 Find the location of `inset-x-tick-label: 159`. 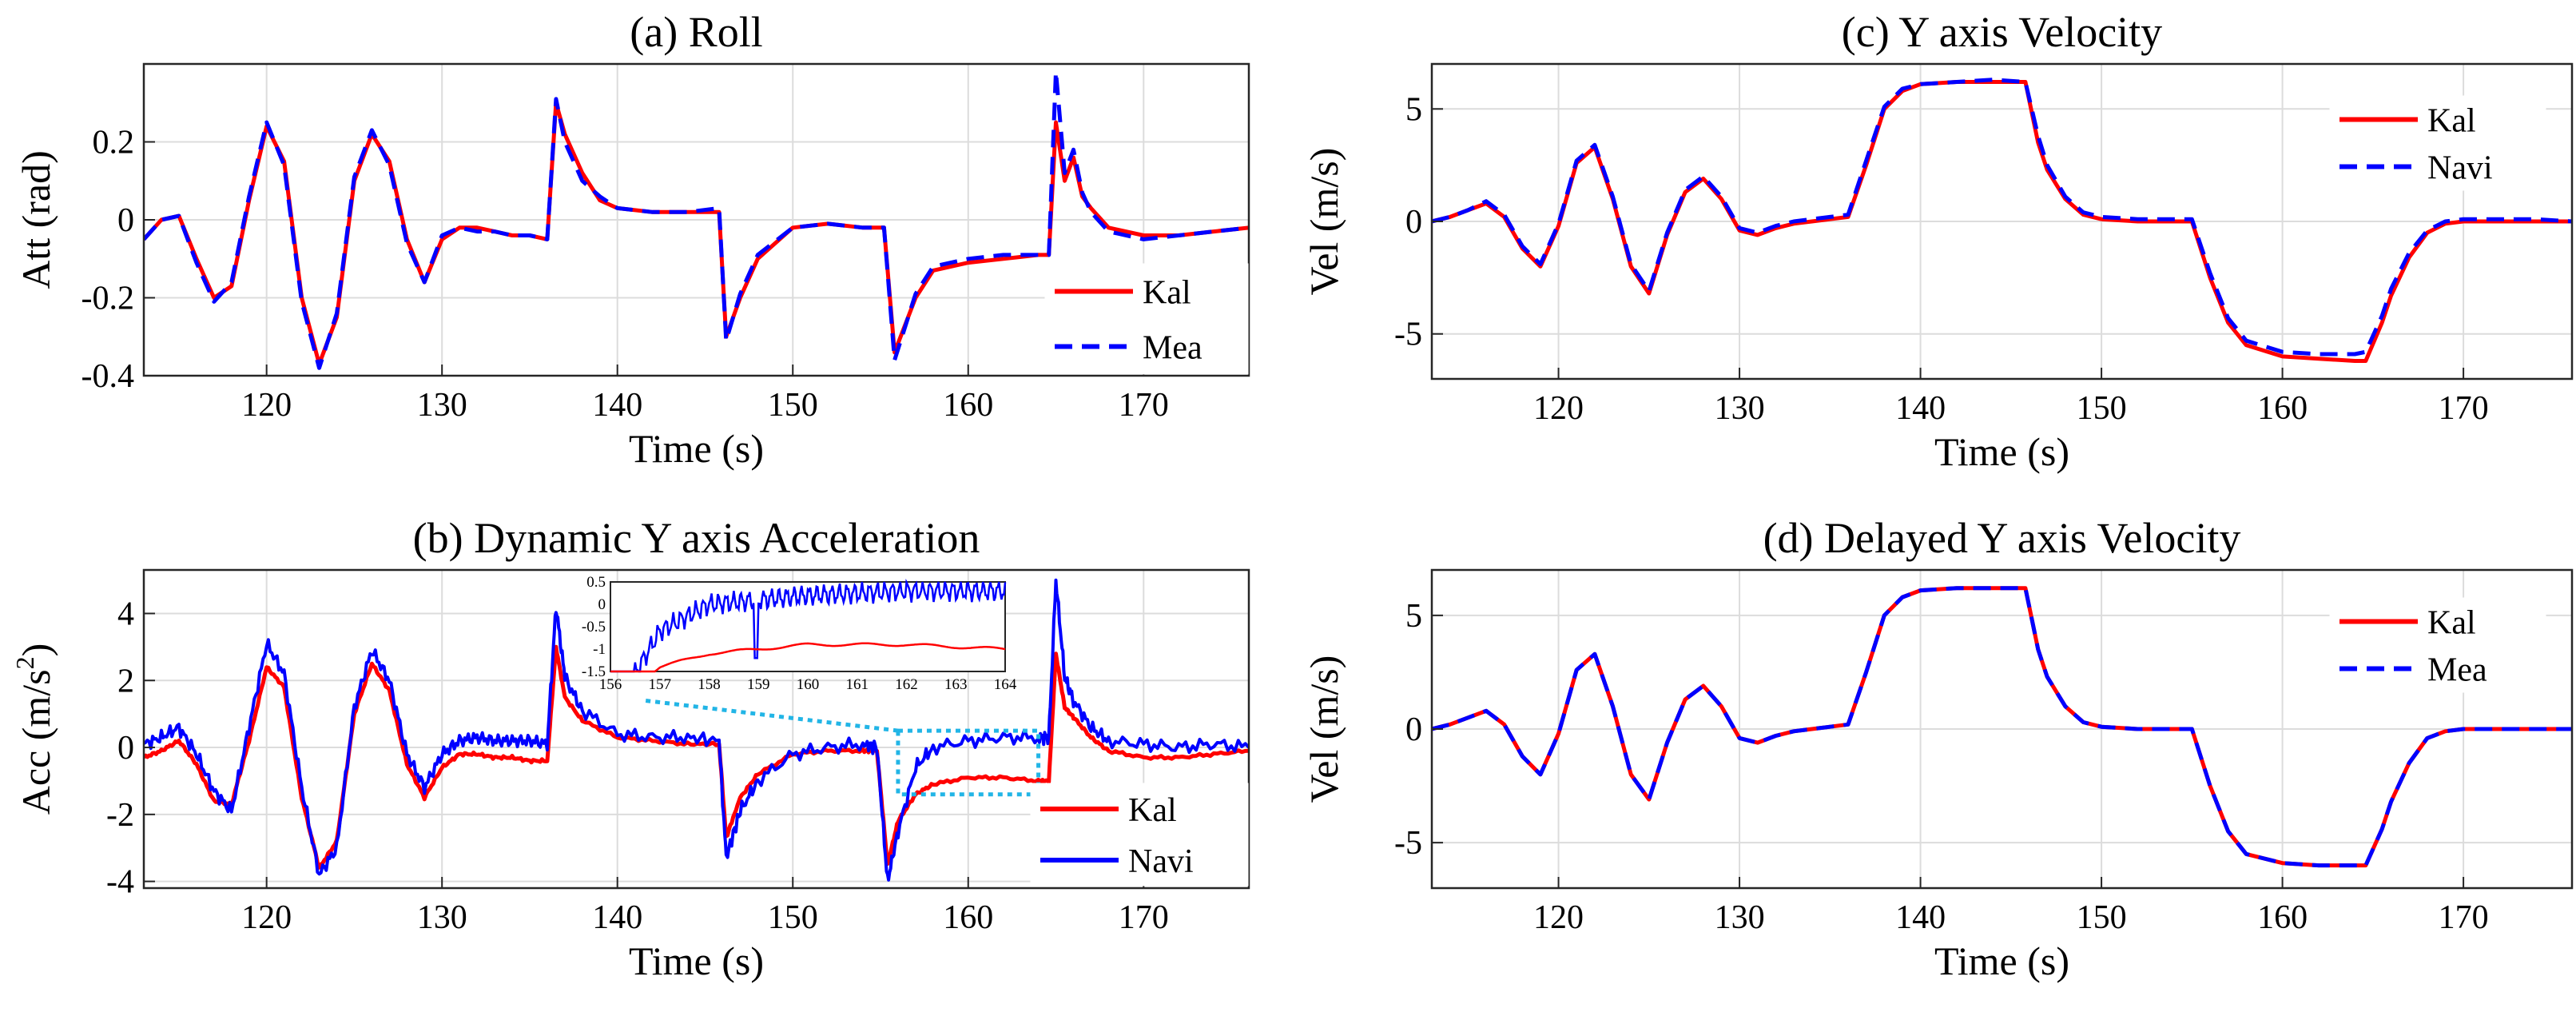

inset-x-tick-label: 159 is located at coordinates (758, 685).